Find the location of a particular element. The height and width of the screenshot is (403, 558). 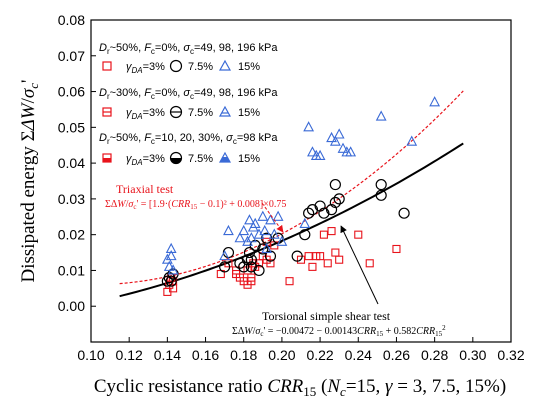

legend-triangle-icon is located at coordinates (225, 65).